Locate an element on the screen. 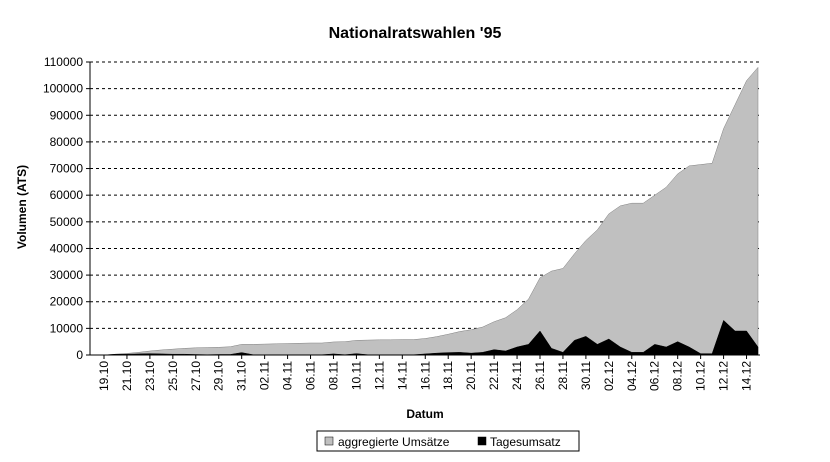 The width and height of the screenshot is (830, 462). legend-label-daily: Tagesumsatz is located at coordinates (525, 442).